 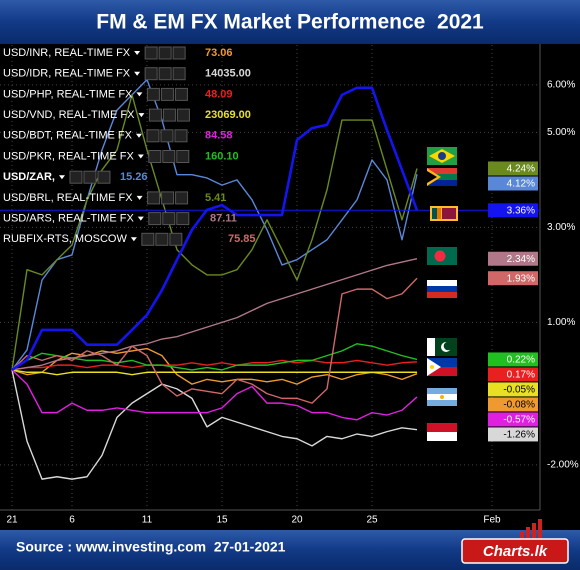 What do you see at coordinates (515, 551) in the screenshot?
I see `logo-text: Charts.lk` at bounding box center [515, 551].